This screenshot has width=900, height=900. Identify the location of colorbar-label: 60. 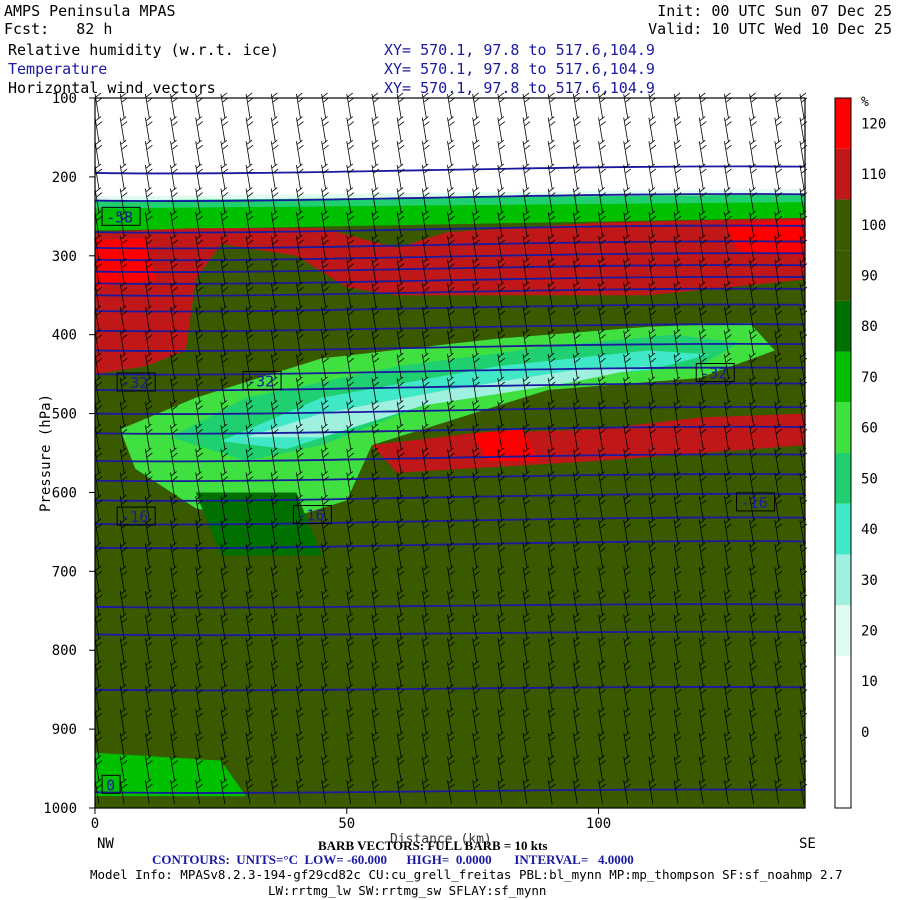
(869, 429).